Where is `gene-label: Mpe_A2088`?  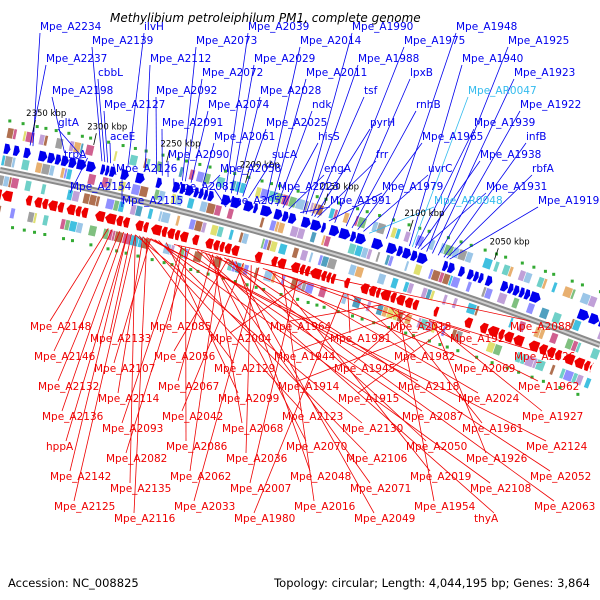
gene-label: Mpe_A2088 is located at coordinates (540, 327).